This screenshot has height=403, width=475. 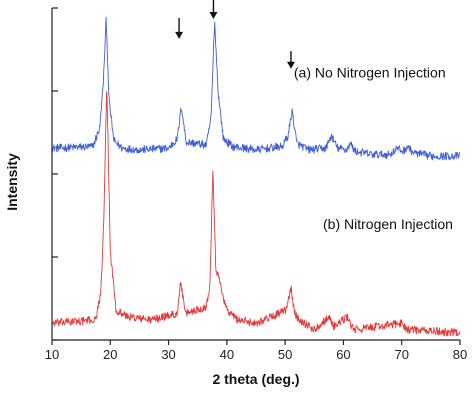 What do you see at coordinates (343, 354) in the screenshot?
I see `x-tick-label: 60` at bounding box center [343, 354].